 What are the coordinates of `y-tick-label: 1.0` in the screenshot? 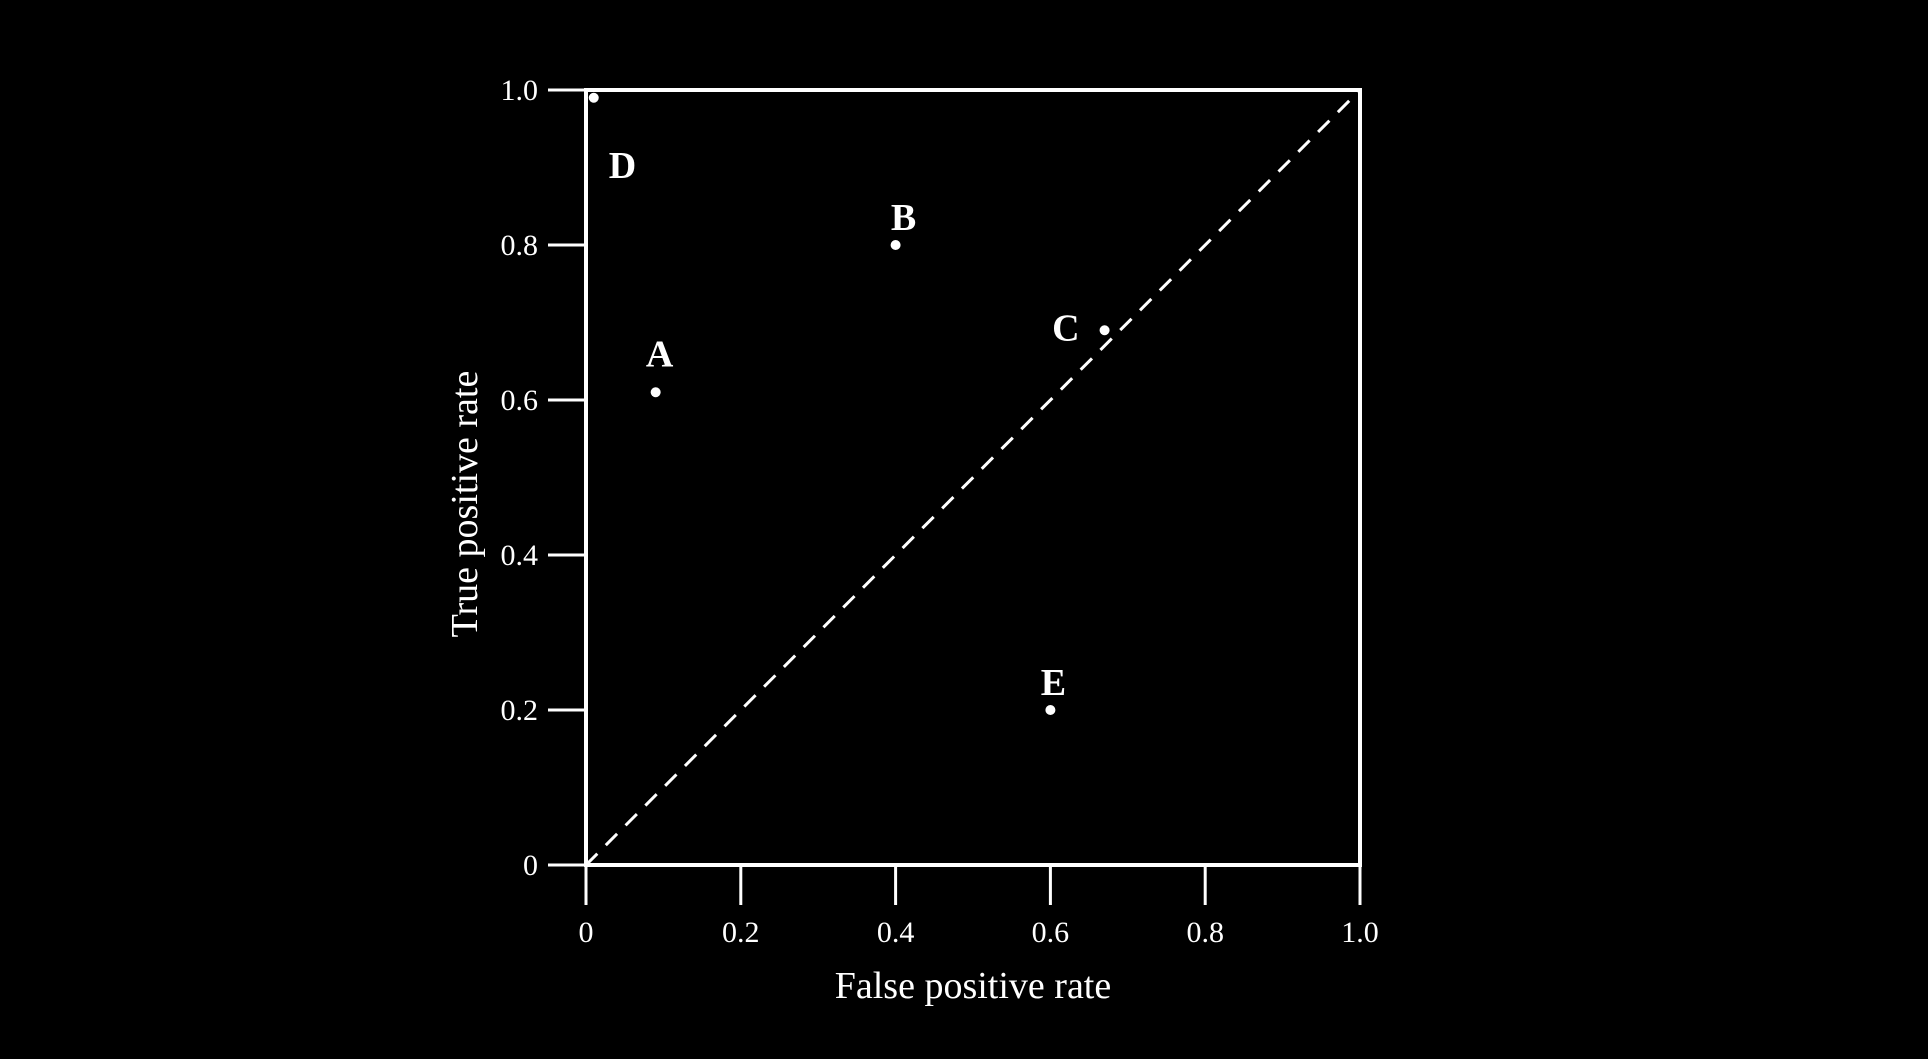 It's located at (520, 90).